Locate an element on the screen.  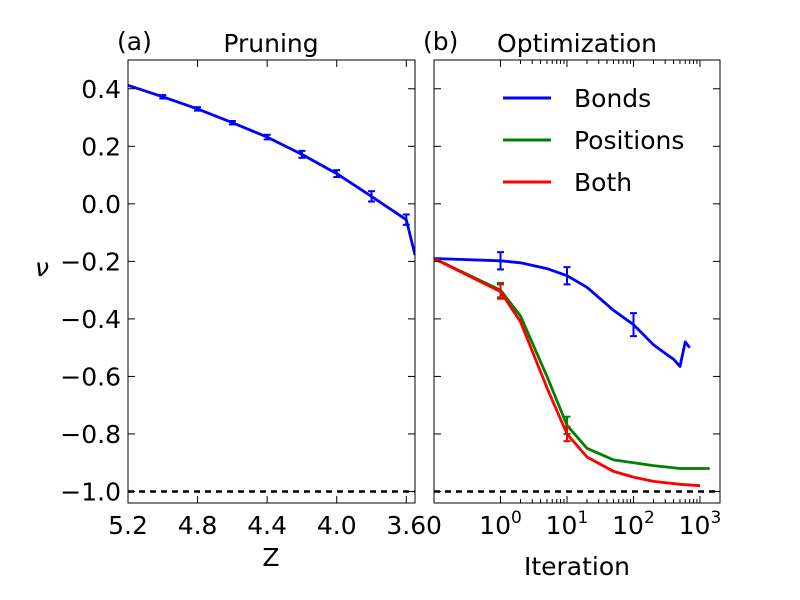
x-tick-label: 0 is located at coordinates (434, 525).